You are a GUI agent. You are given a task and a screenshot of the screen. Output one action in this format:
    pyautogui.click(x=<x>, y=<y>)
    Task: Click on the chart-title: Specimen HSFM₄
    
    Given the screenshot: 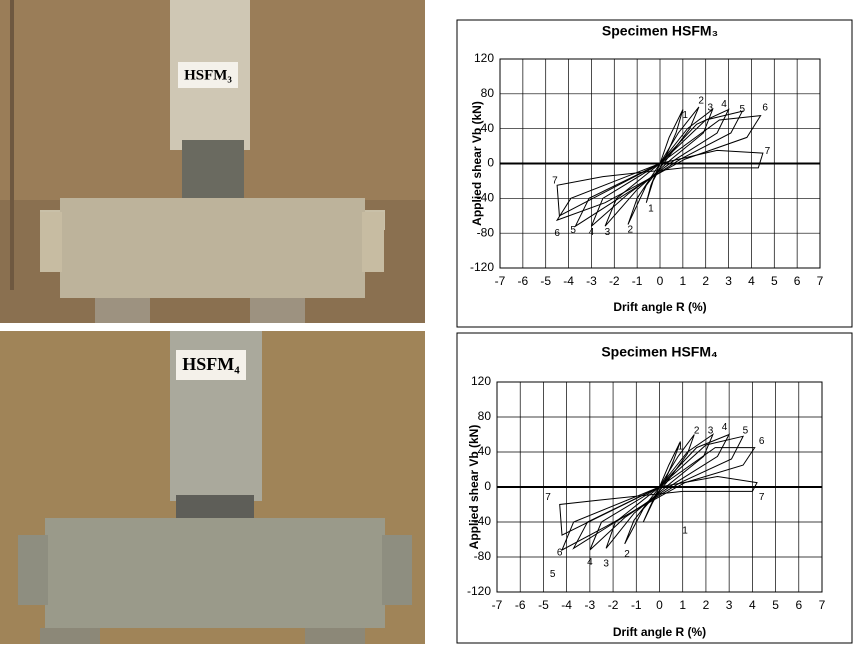 What is the action you would take?
    pyautogui.click(x=659, y=352)
    